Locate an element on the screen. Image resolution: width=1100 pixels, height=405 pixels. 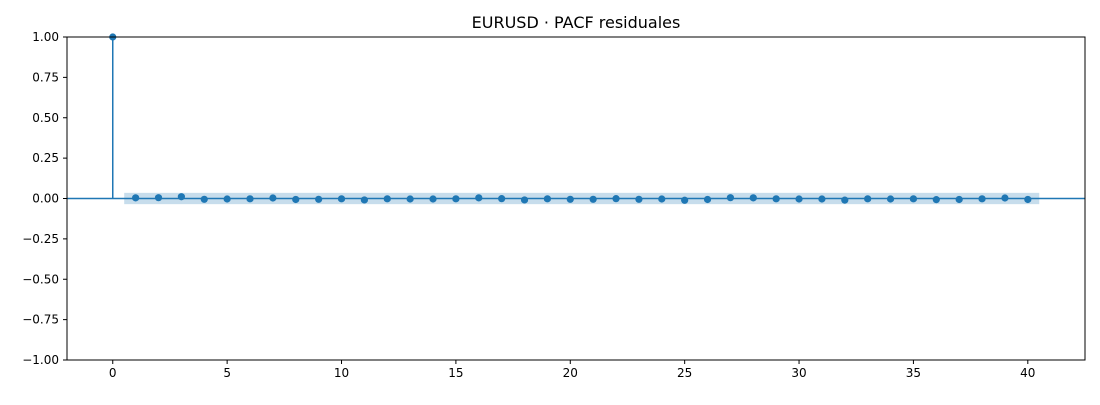
x-tick-label: 15 is located at coordinates (455, 373).